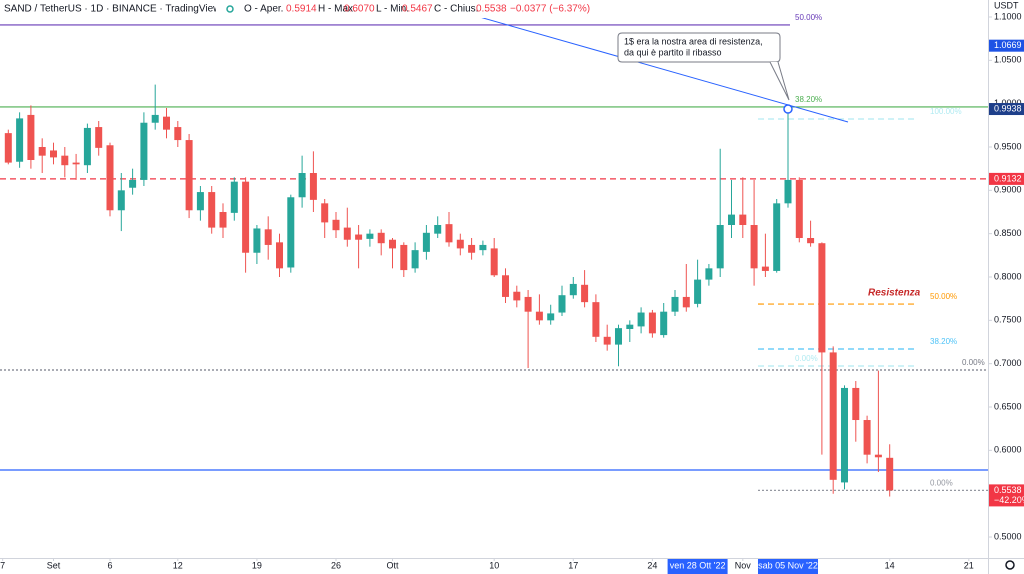 Image resolution: width=1024 pixels, height=574 pixels. Describe the element at coordinates (392, 565) in the screenshot. I see `x-tick-label: Ott` at that location.